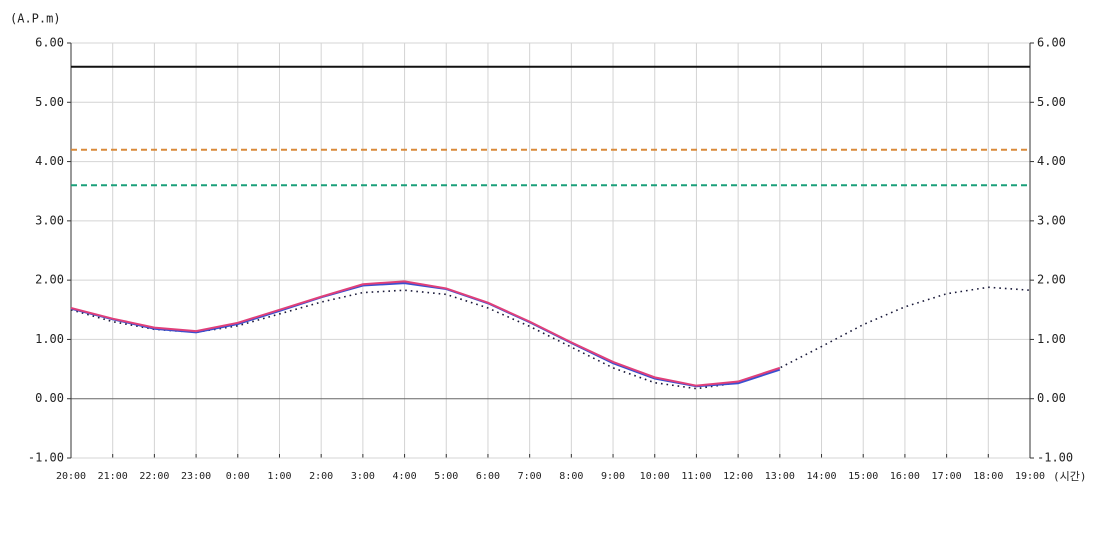 The image size is (1100, 550). What do you see at coordinates (1051, 161) in the screenshot?
I see `y2-tick-label: 4.00` at bounding box center [1051, 161].